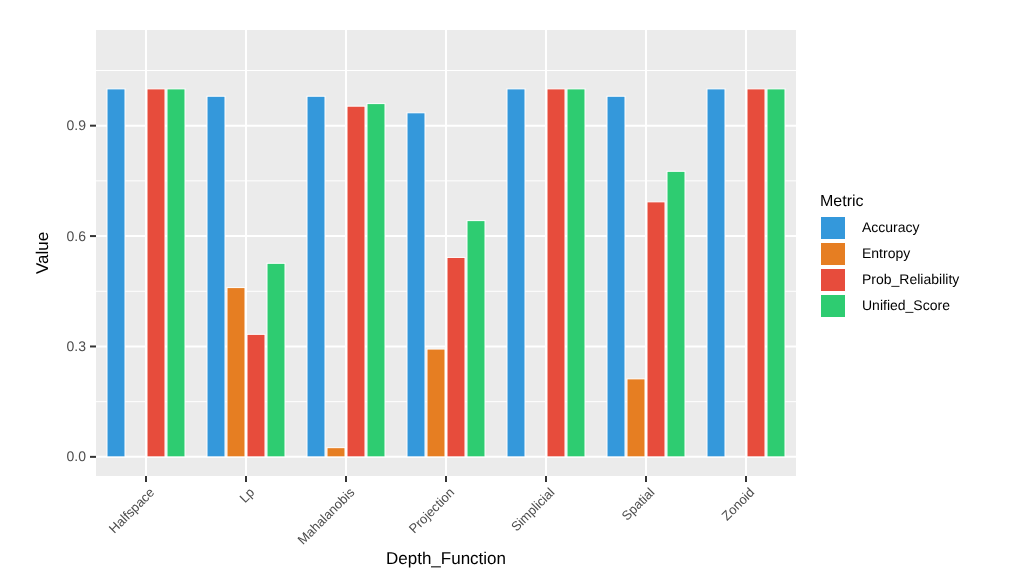 The width and height of the screenshot is (1018, 576). What do you see at coordinates (446, 558) in the screenshot?
I see `x-axis-title: Depth_Function` at bounding box center [446, 558].